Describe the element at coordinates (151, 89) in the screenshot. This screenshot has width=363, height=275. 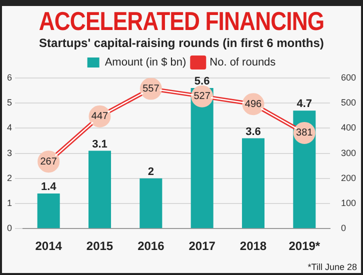
I see `data-label: 557` at that location.